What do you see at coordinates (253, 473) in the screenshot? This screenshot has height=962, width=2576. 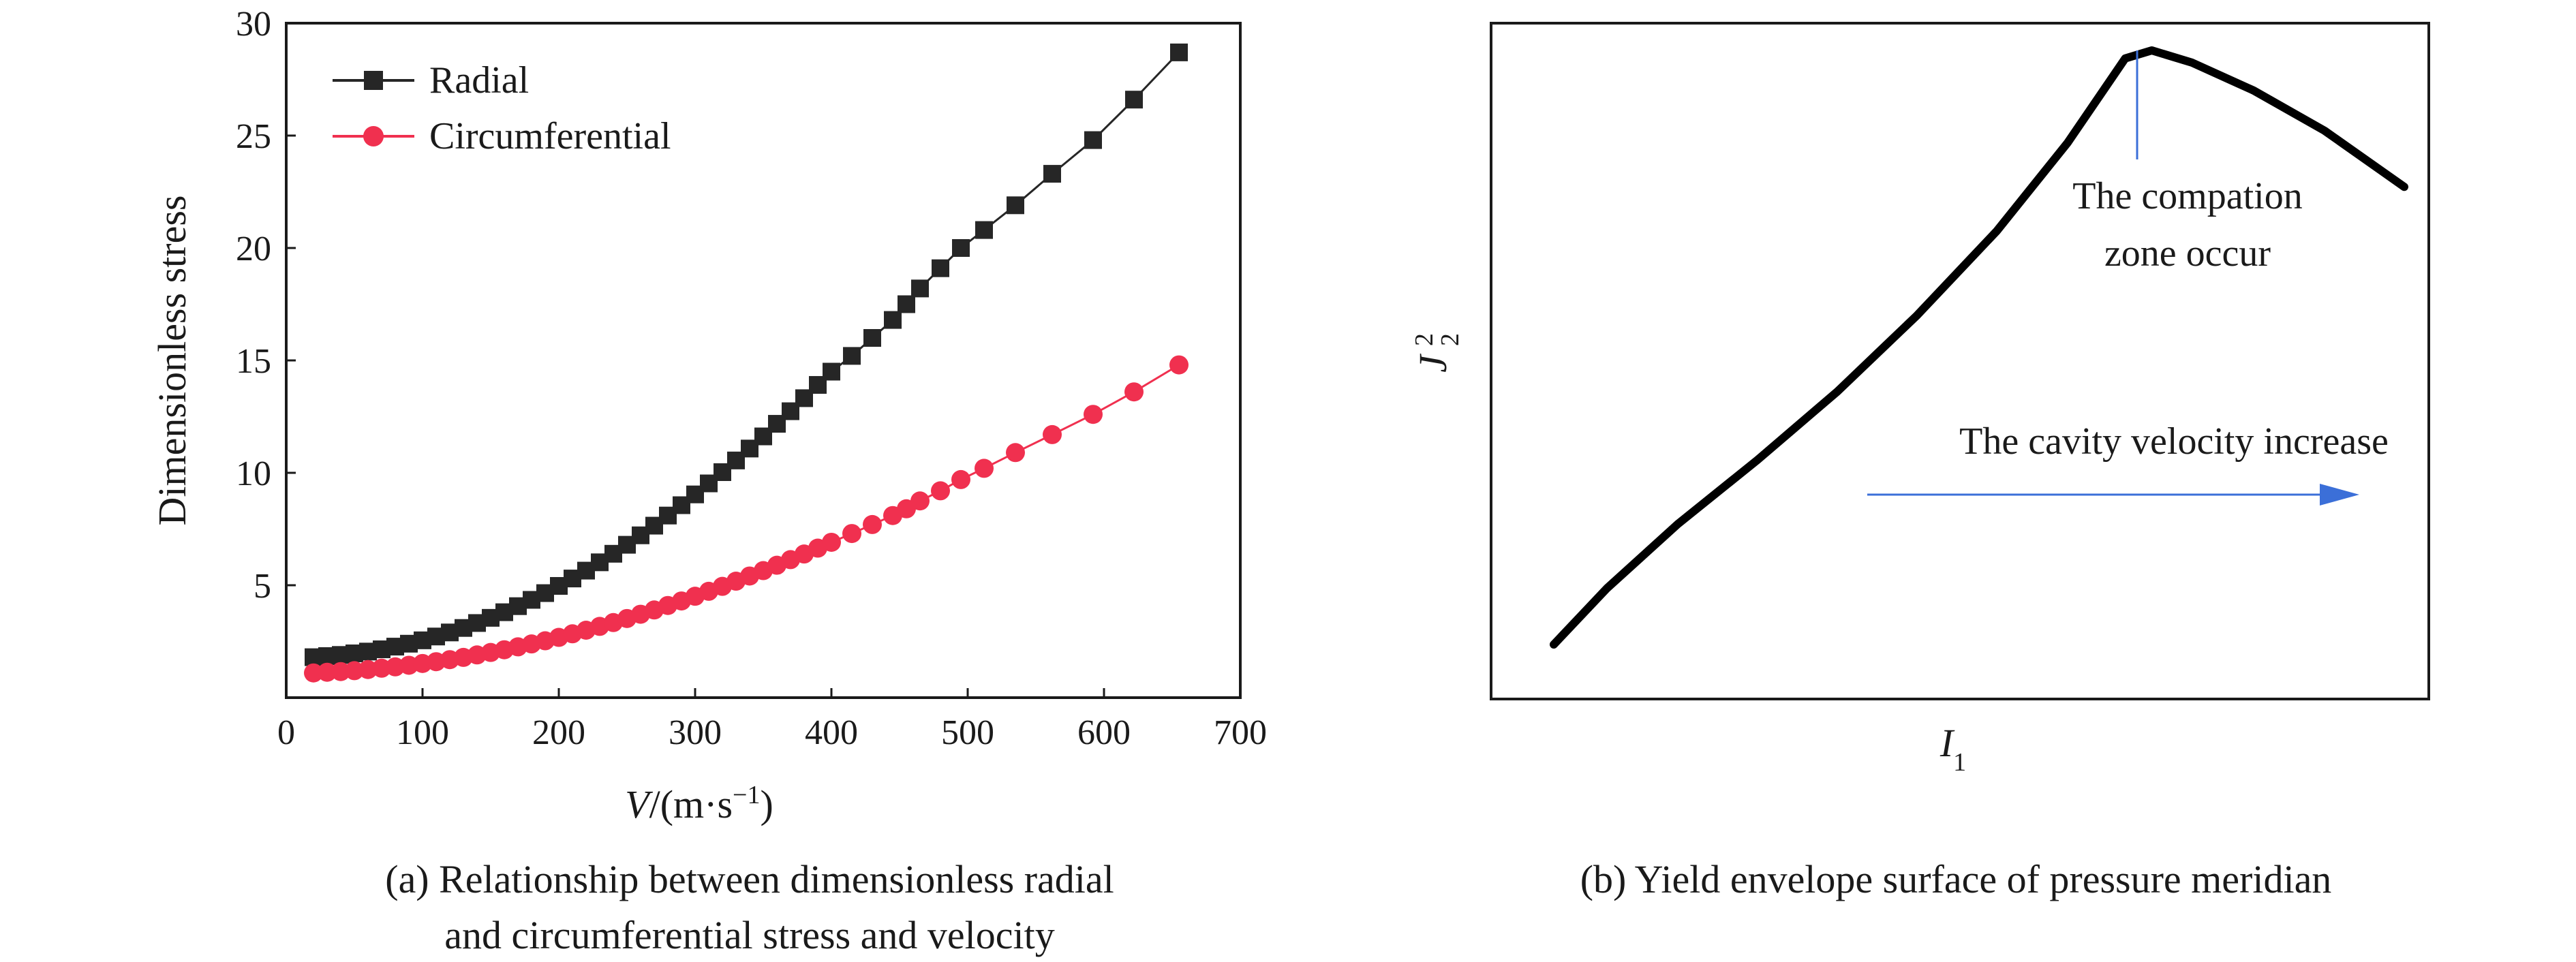 I see `y-tick-label: 10` at bounding box center [253, 473].